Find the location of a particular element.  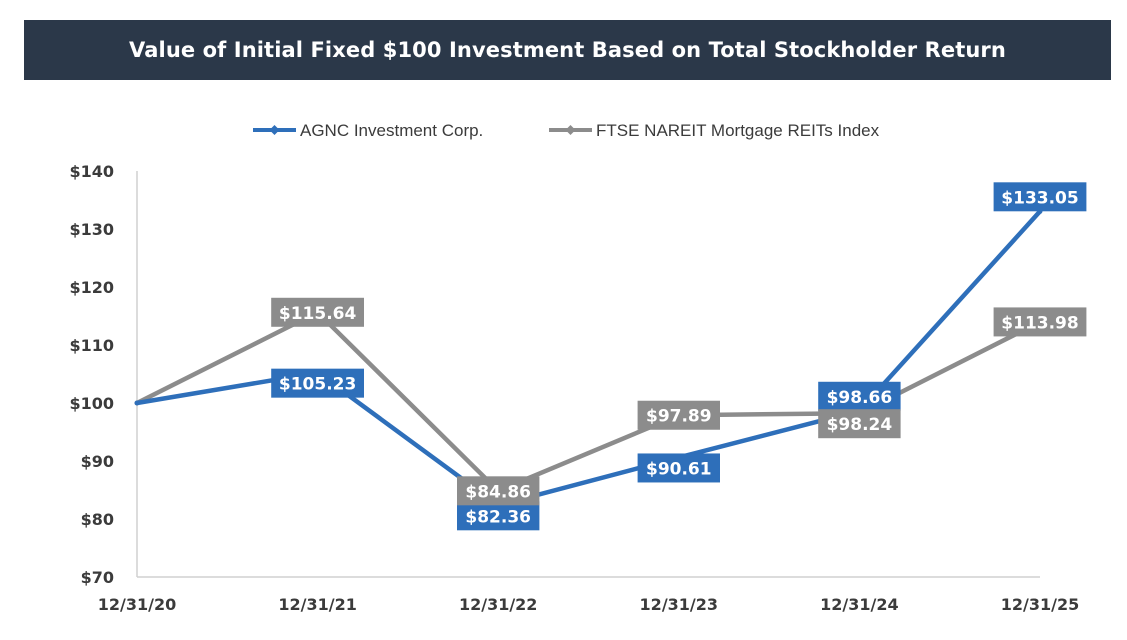

data-label: $113.98 is located at coordinates (1039, 323).